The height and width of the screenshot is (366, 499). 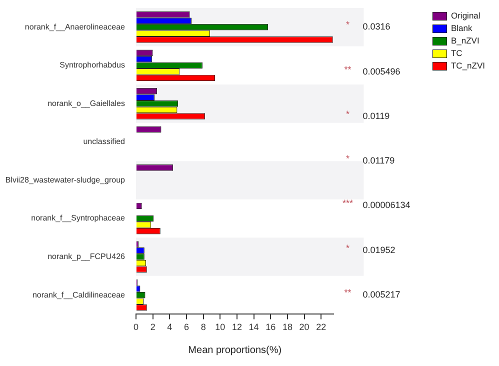 I want to click on y-tick-label: norank_f__Syntrophaceae, so click(x=78, y=218).